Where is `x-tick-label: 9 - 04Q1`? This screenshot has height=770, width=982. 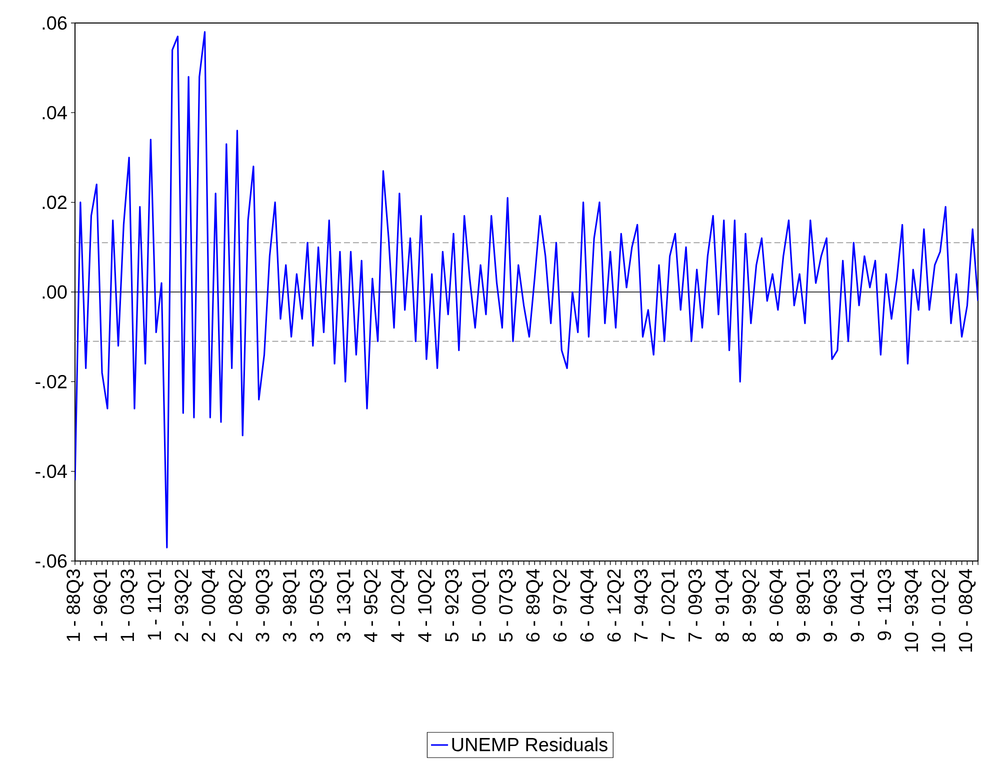 x-tick-label: 9 - 04Q1 is located at coordinates (859, 605).